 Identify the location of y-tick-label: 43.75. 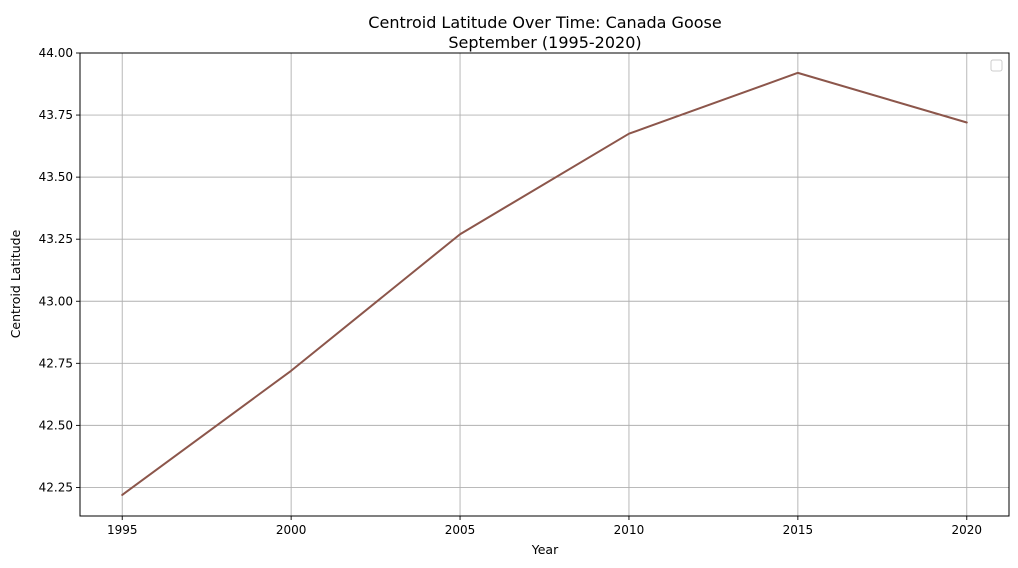
(56, 115).